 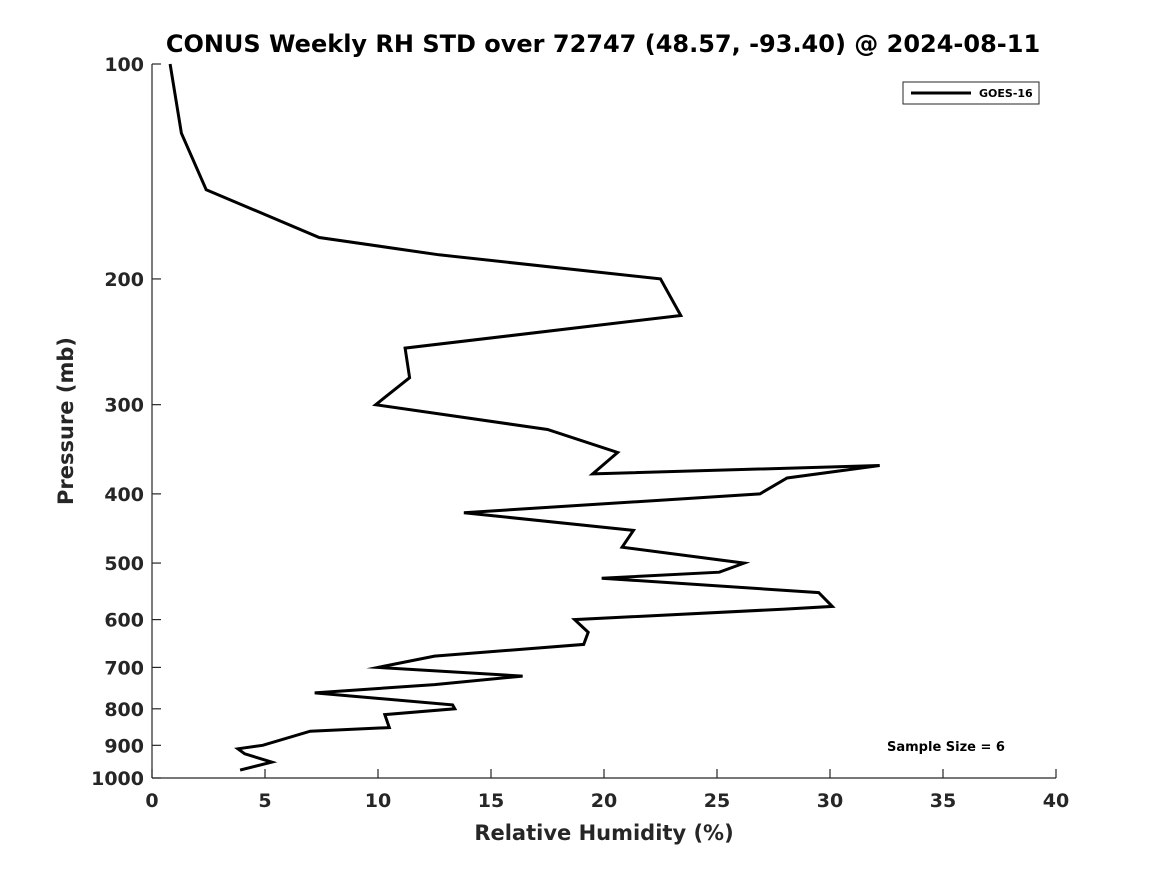 I want to click on x-tick-label: 0, so click(x=151, y=801).